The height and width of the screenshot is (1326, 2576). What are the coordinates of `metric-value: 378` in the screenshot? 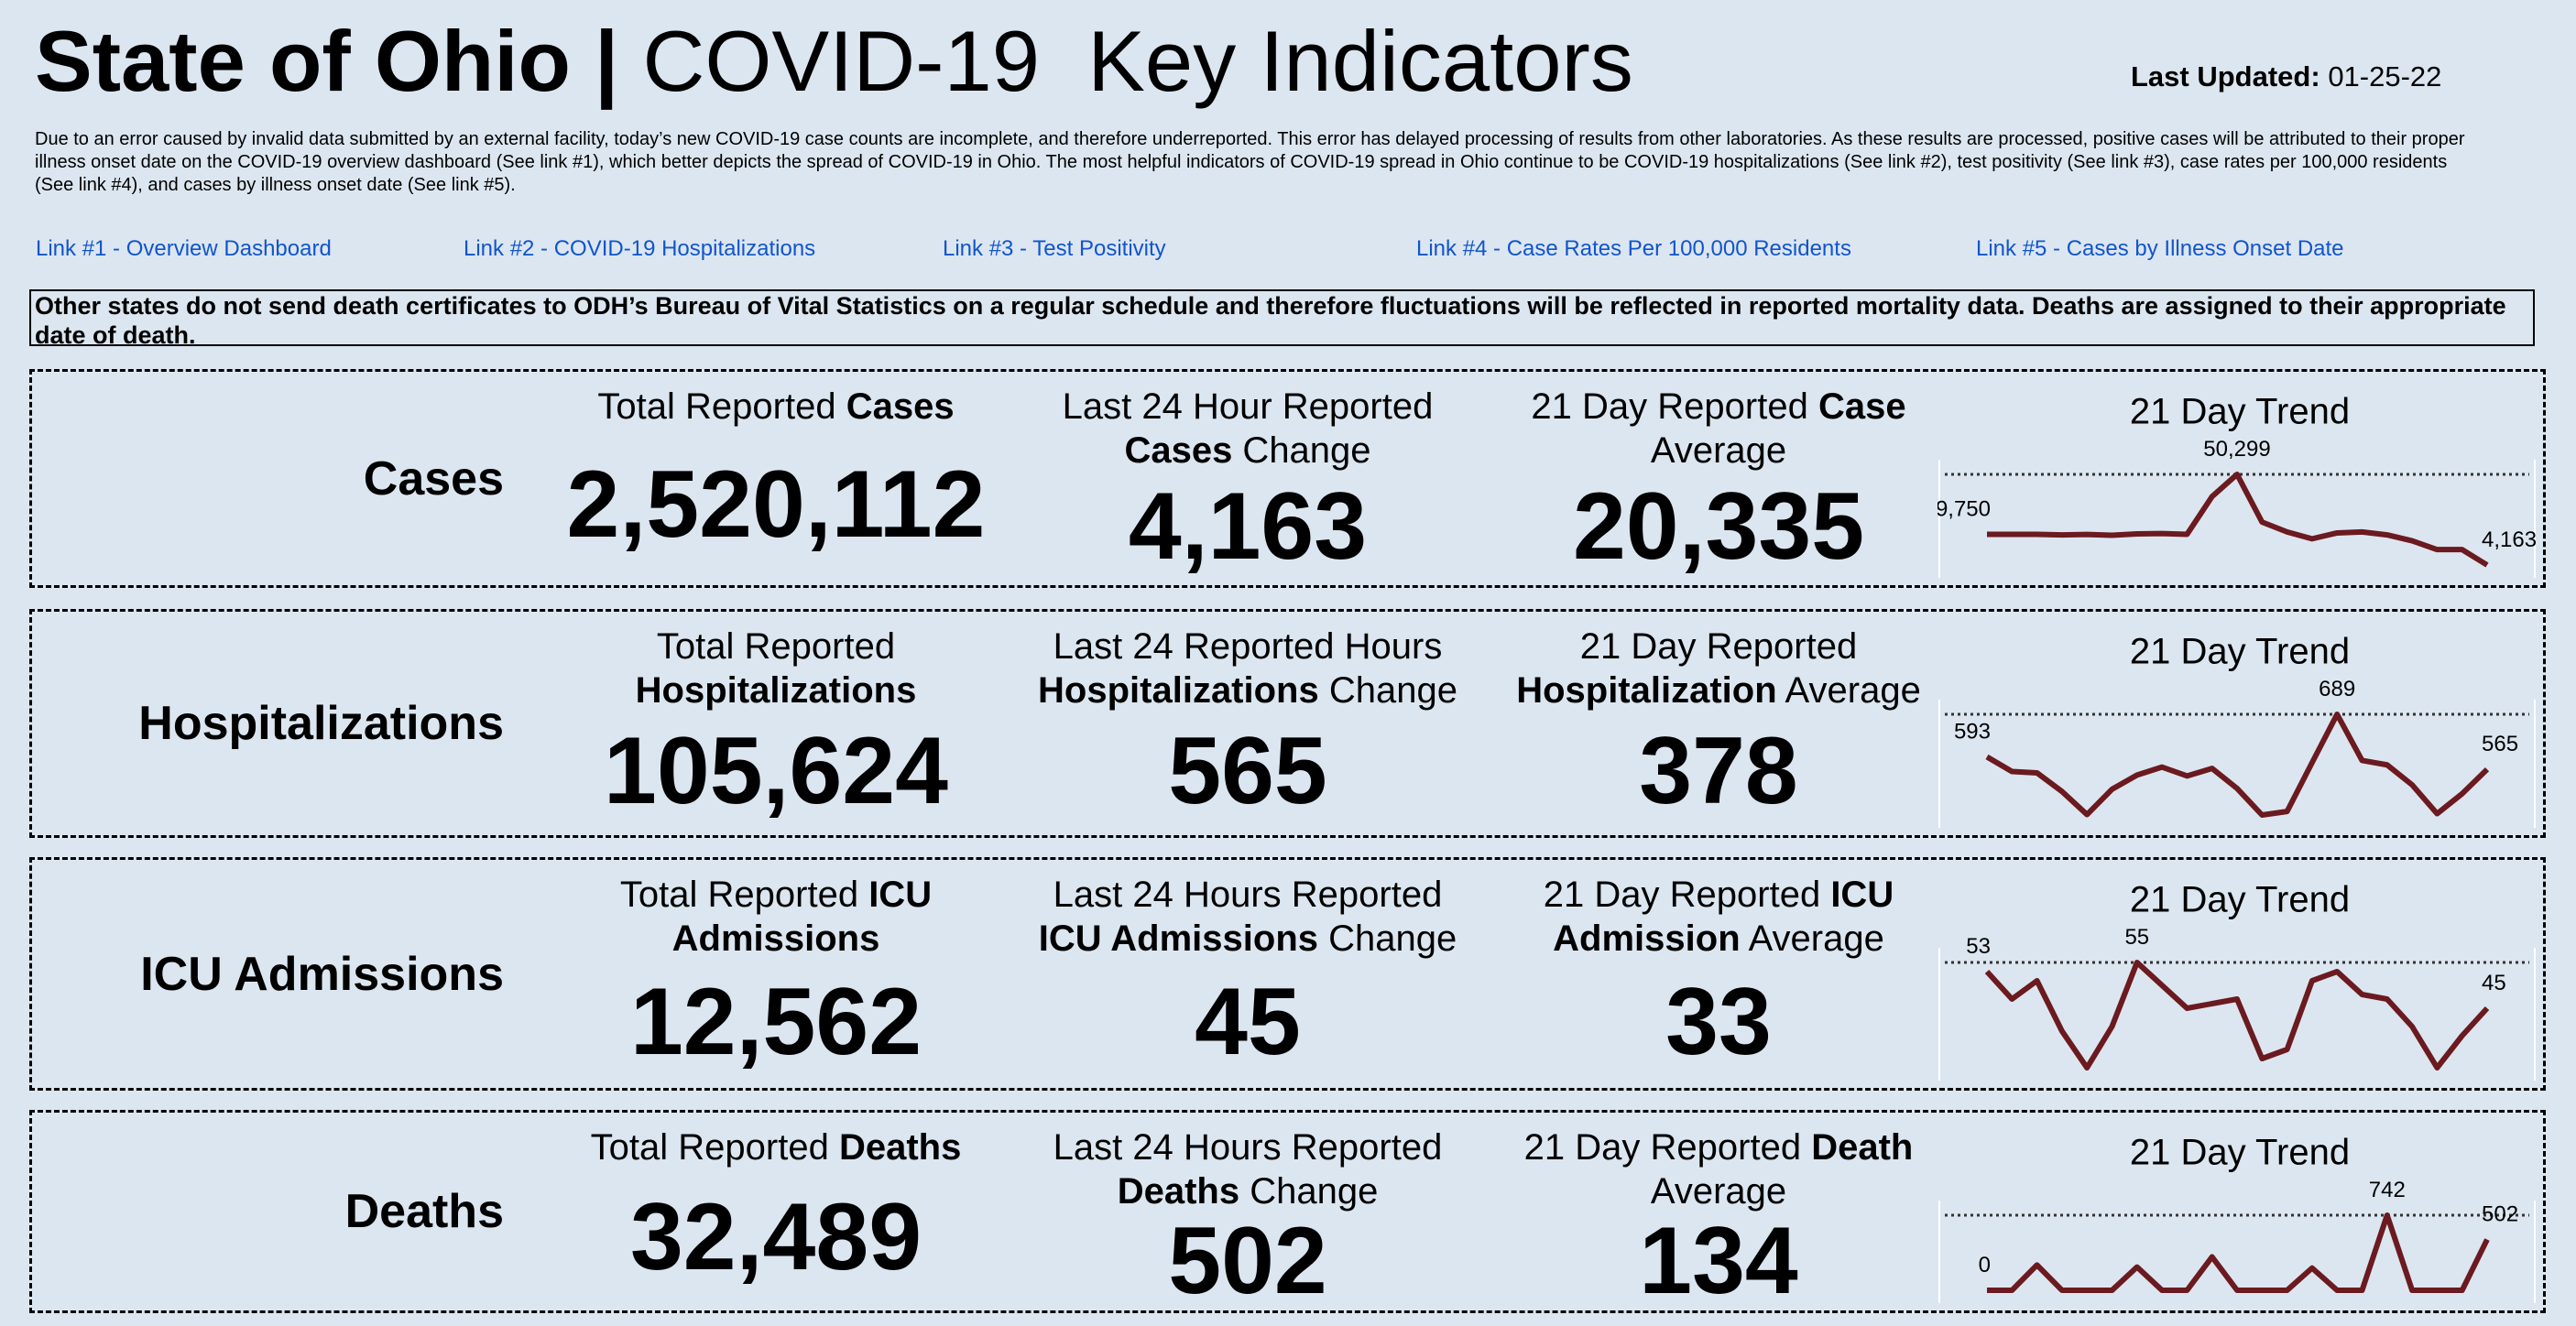 It's located at (1719, 771).